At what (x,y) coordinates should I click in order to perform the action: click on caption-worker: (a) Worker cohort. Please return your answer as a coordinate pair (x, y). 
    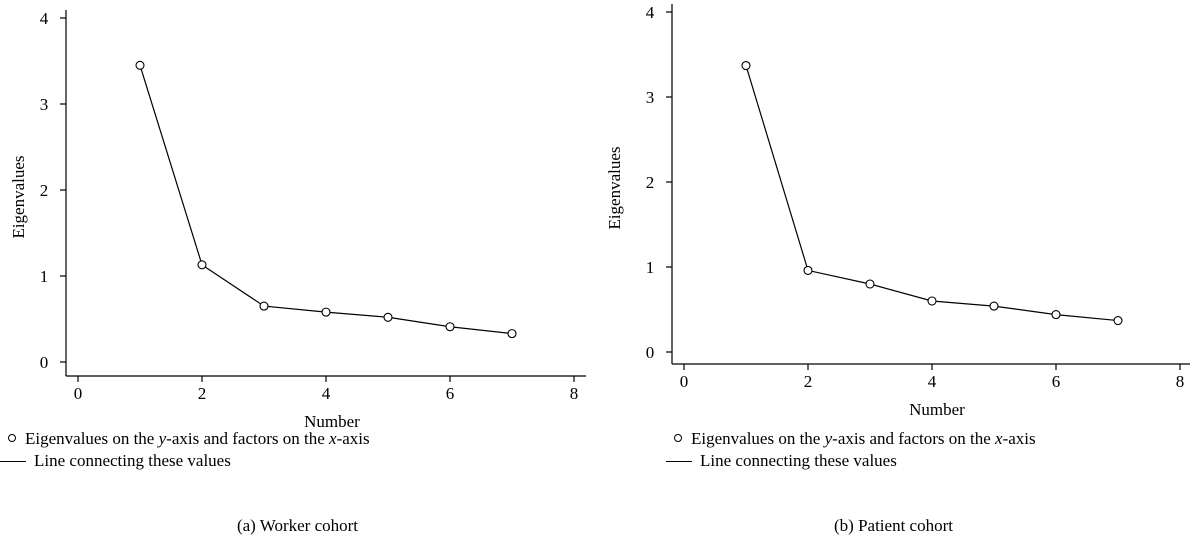
    Looking at the image, I should click on (297, 525).